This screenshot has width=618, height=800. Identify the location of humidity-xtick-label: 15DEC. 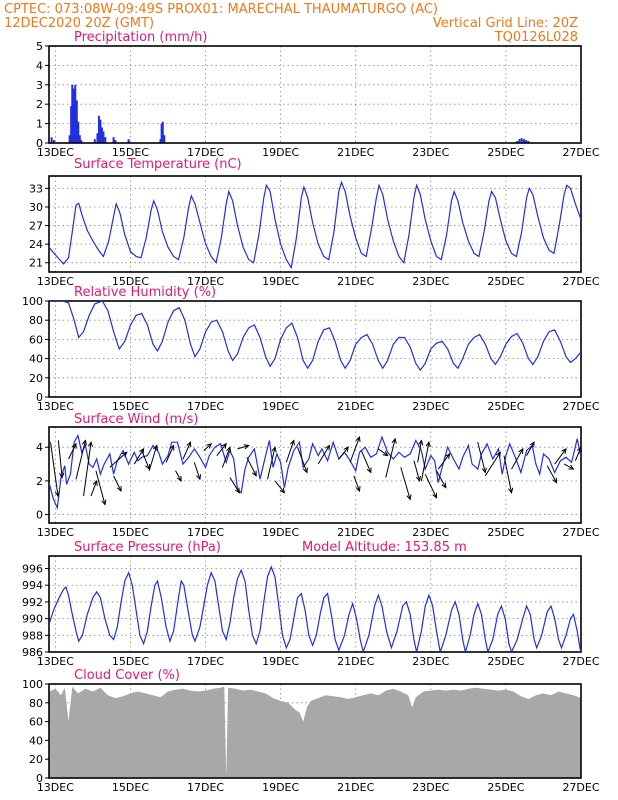
(130, 406).